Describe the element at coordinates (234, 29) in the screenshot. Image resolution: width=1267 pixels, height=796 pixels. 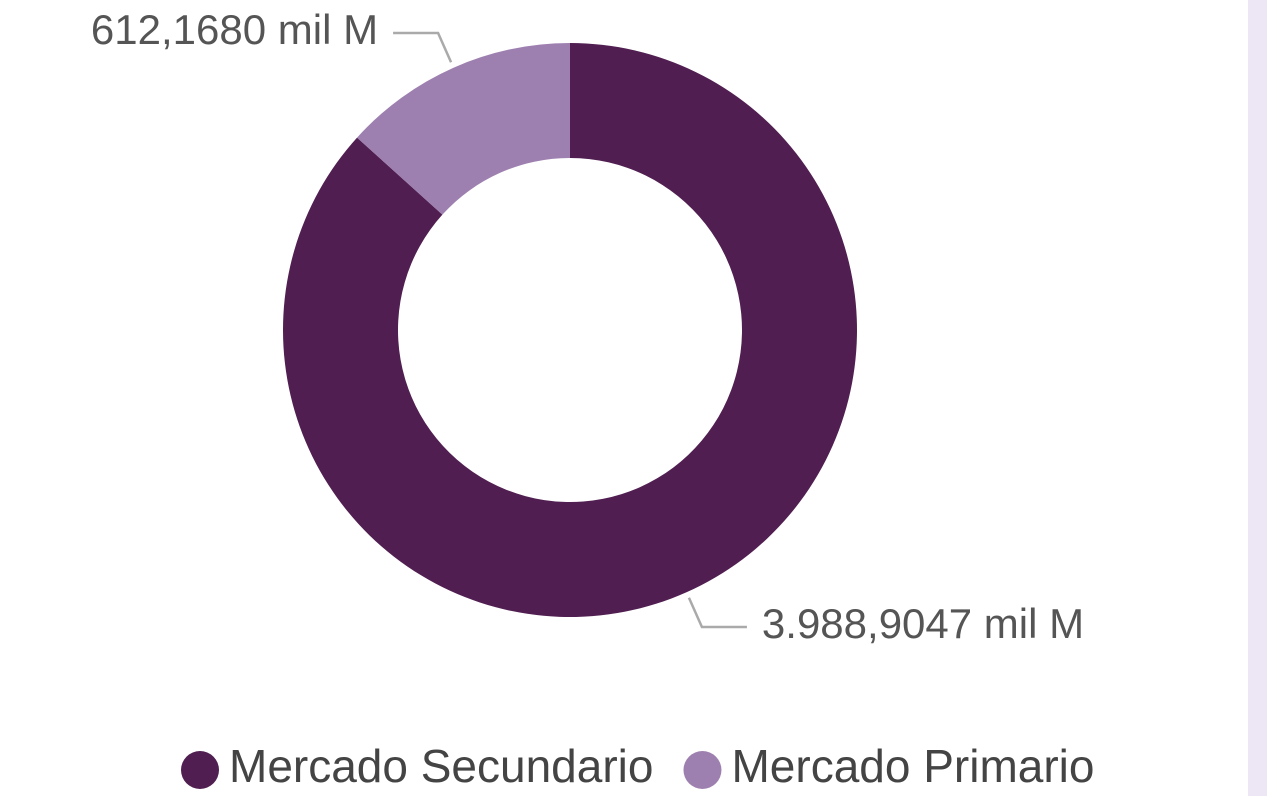
I see `data-label: 612,1680 mil M` at that location.